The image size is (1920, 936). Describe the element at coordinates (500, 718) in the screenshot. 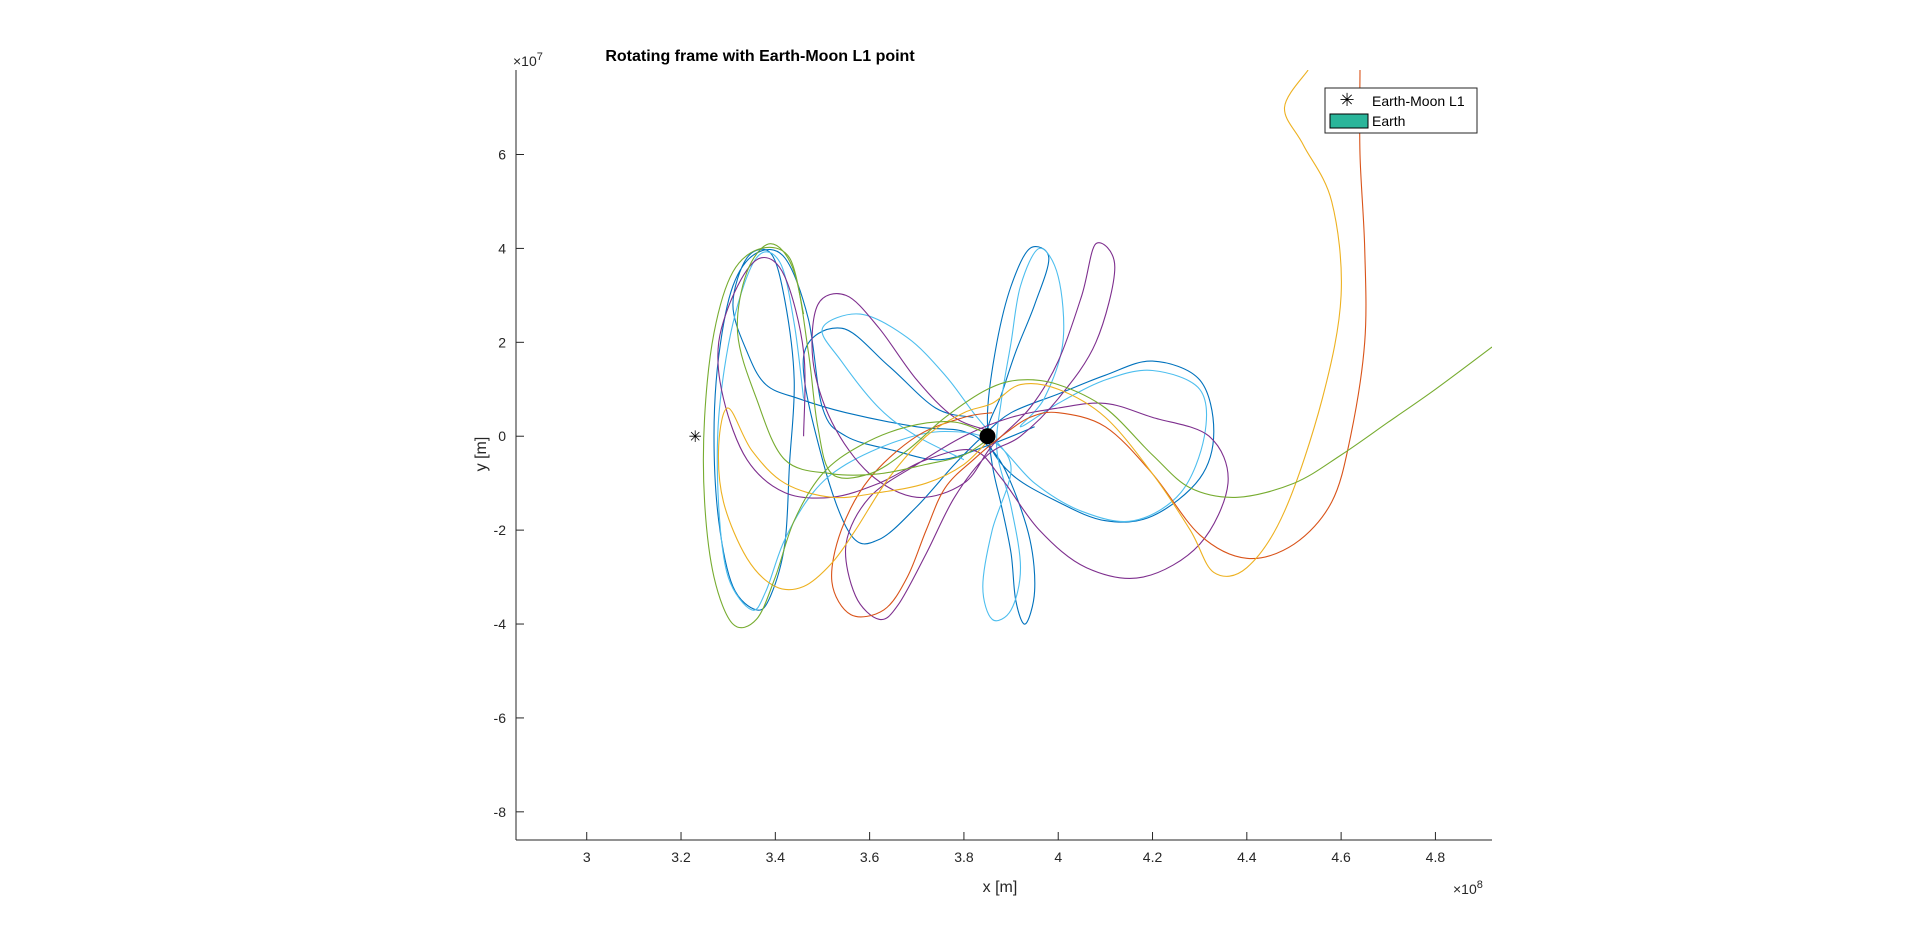

I see `y-tick-label: -6` at that location.